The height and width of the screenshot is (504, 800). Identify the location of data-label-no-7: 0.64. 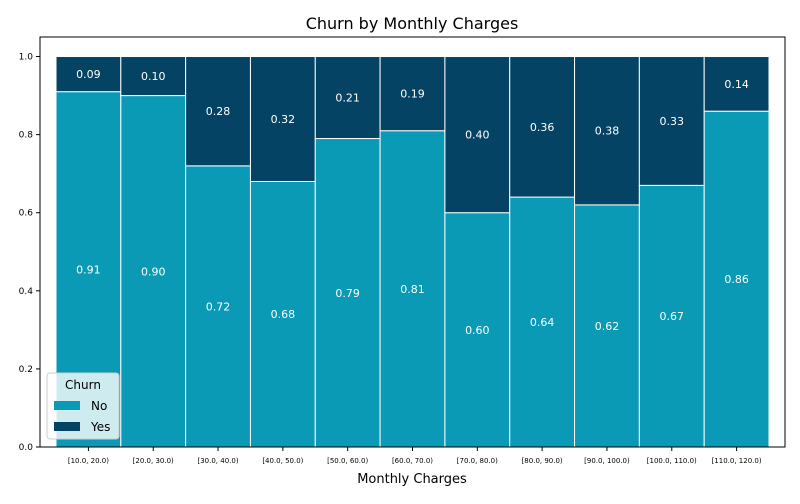
(542, 322).